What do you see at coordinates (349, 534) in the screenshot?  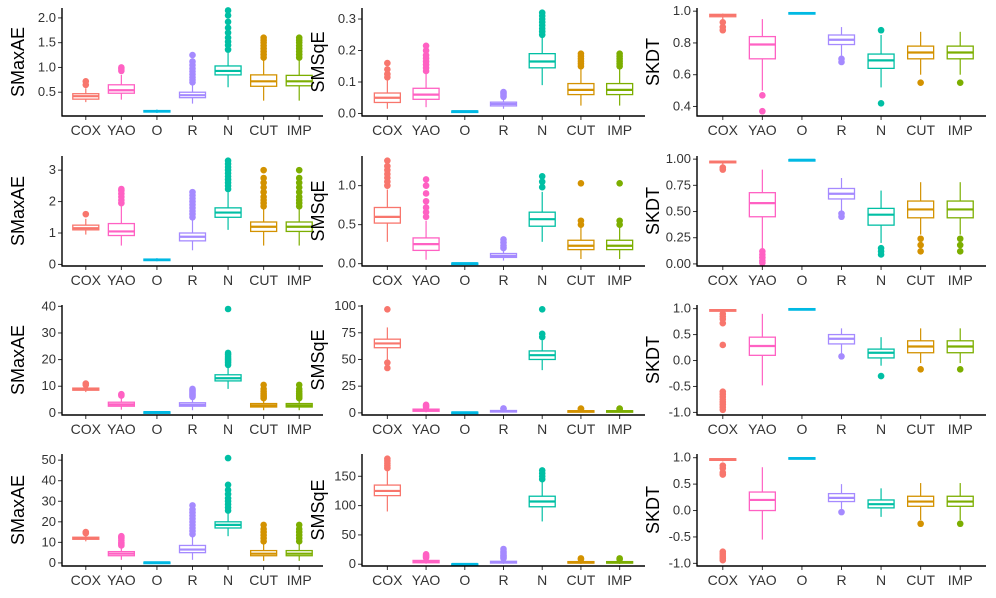 I see `y-tick-label: 50` at bounding box center [349, 534].